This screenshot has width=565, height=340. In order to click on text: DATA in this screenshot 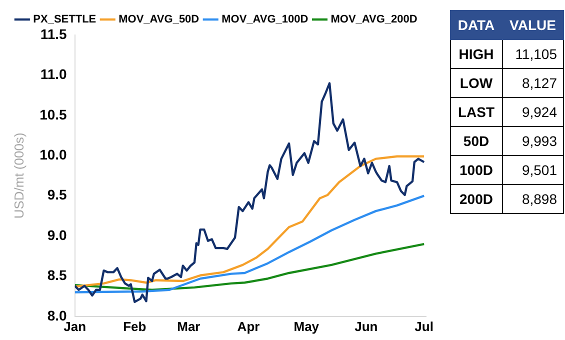, I will do `click(476, 25)`.